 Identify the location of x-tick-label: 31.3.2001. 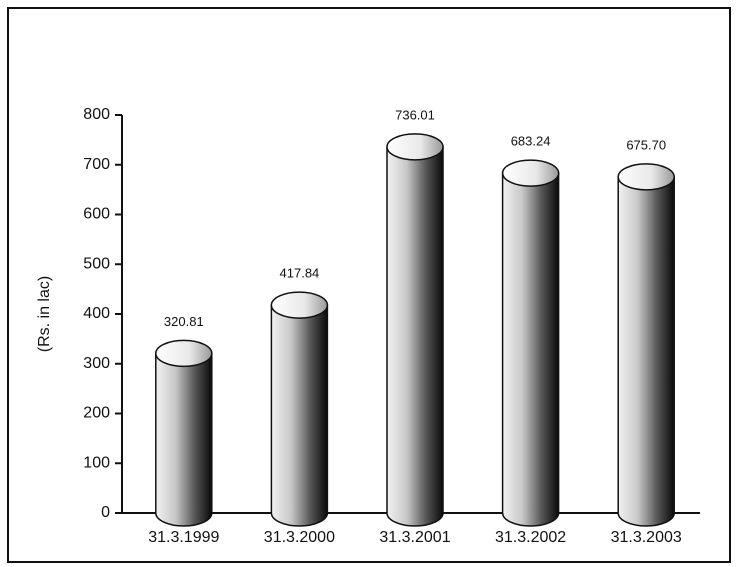
(414, 537).